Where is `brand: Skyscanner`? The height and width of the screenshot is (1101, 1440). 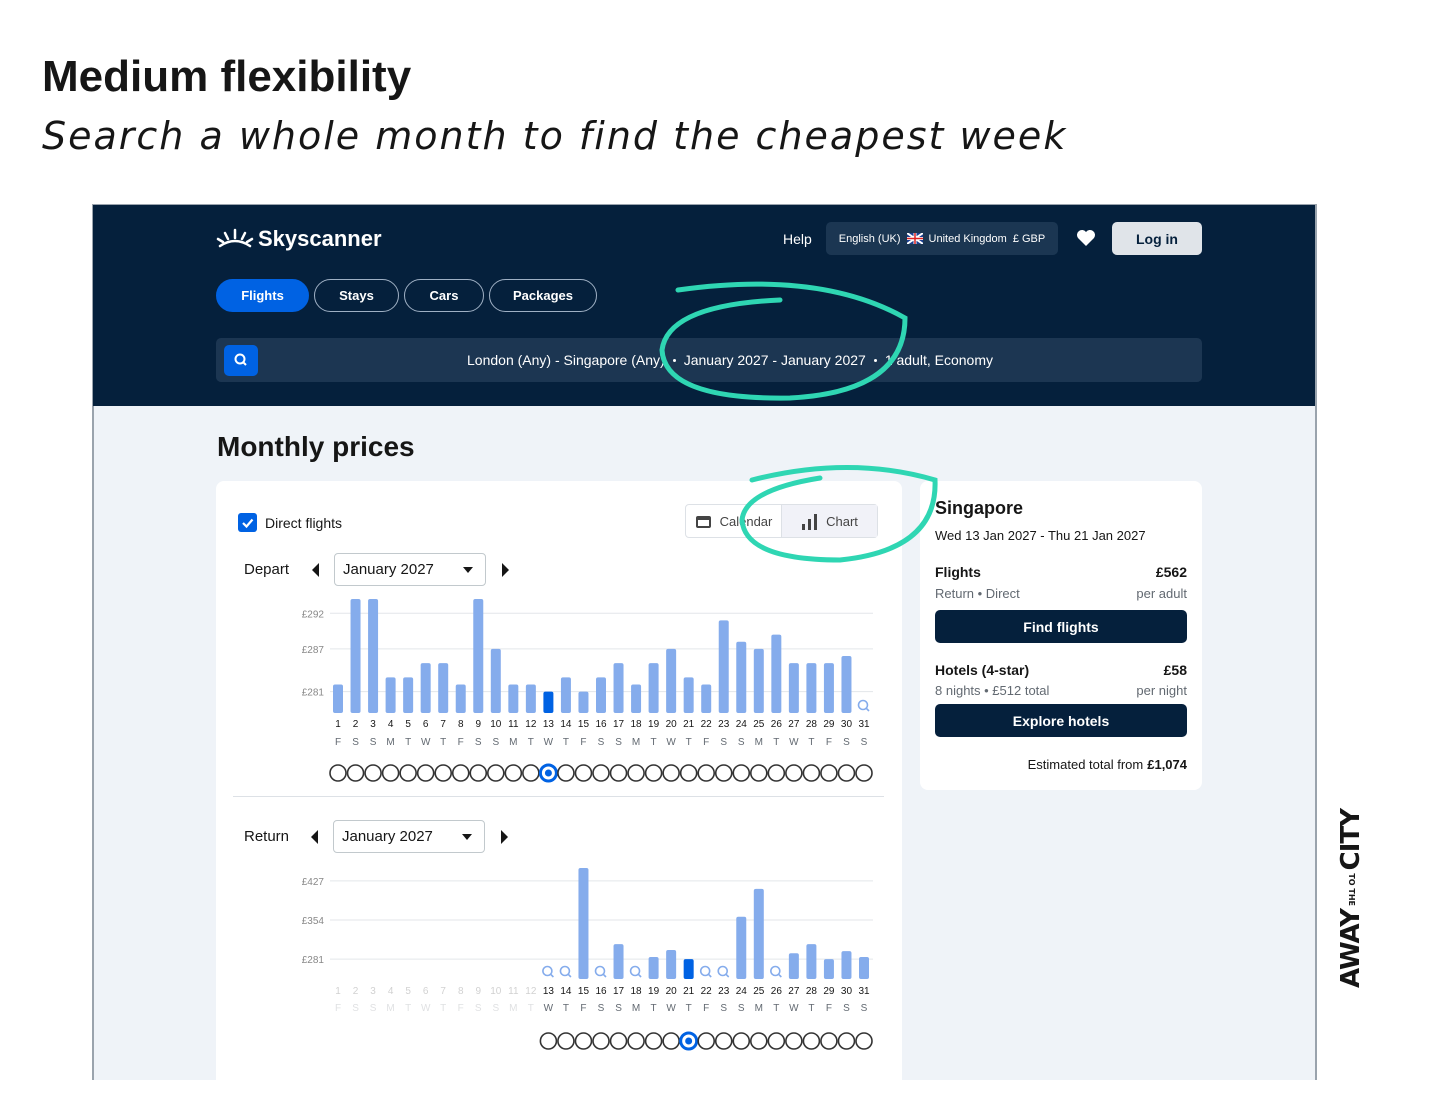
brand: Skyscanner is located at coordinates (320, 238).